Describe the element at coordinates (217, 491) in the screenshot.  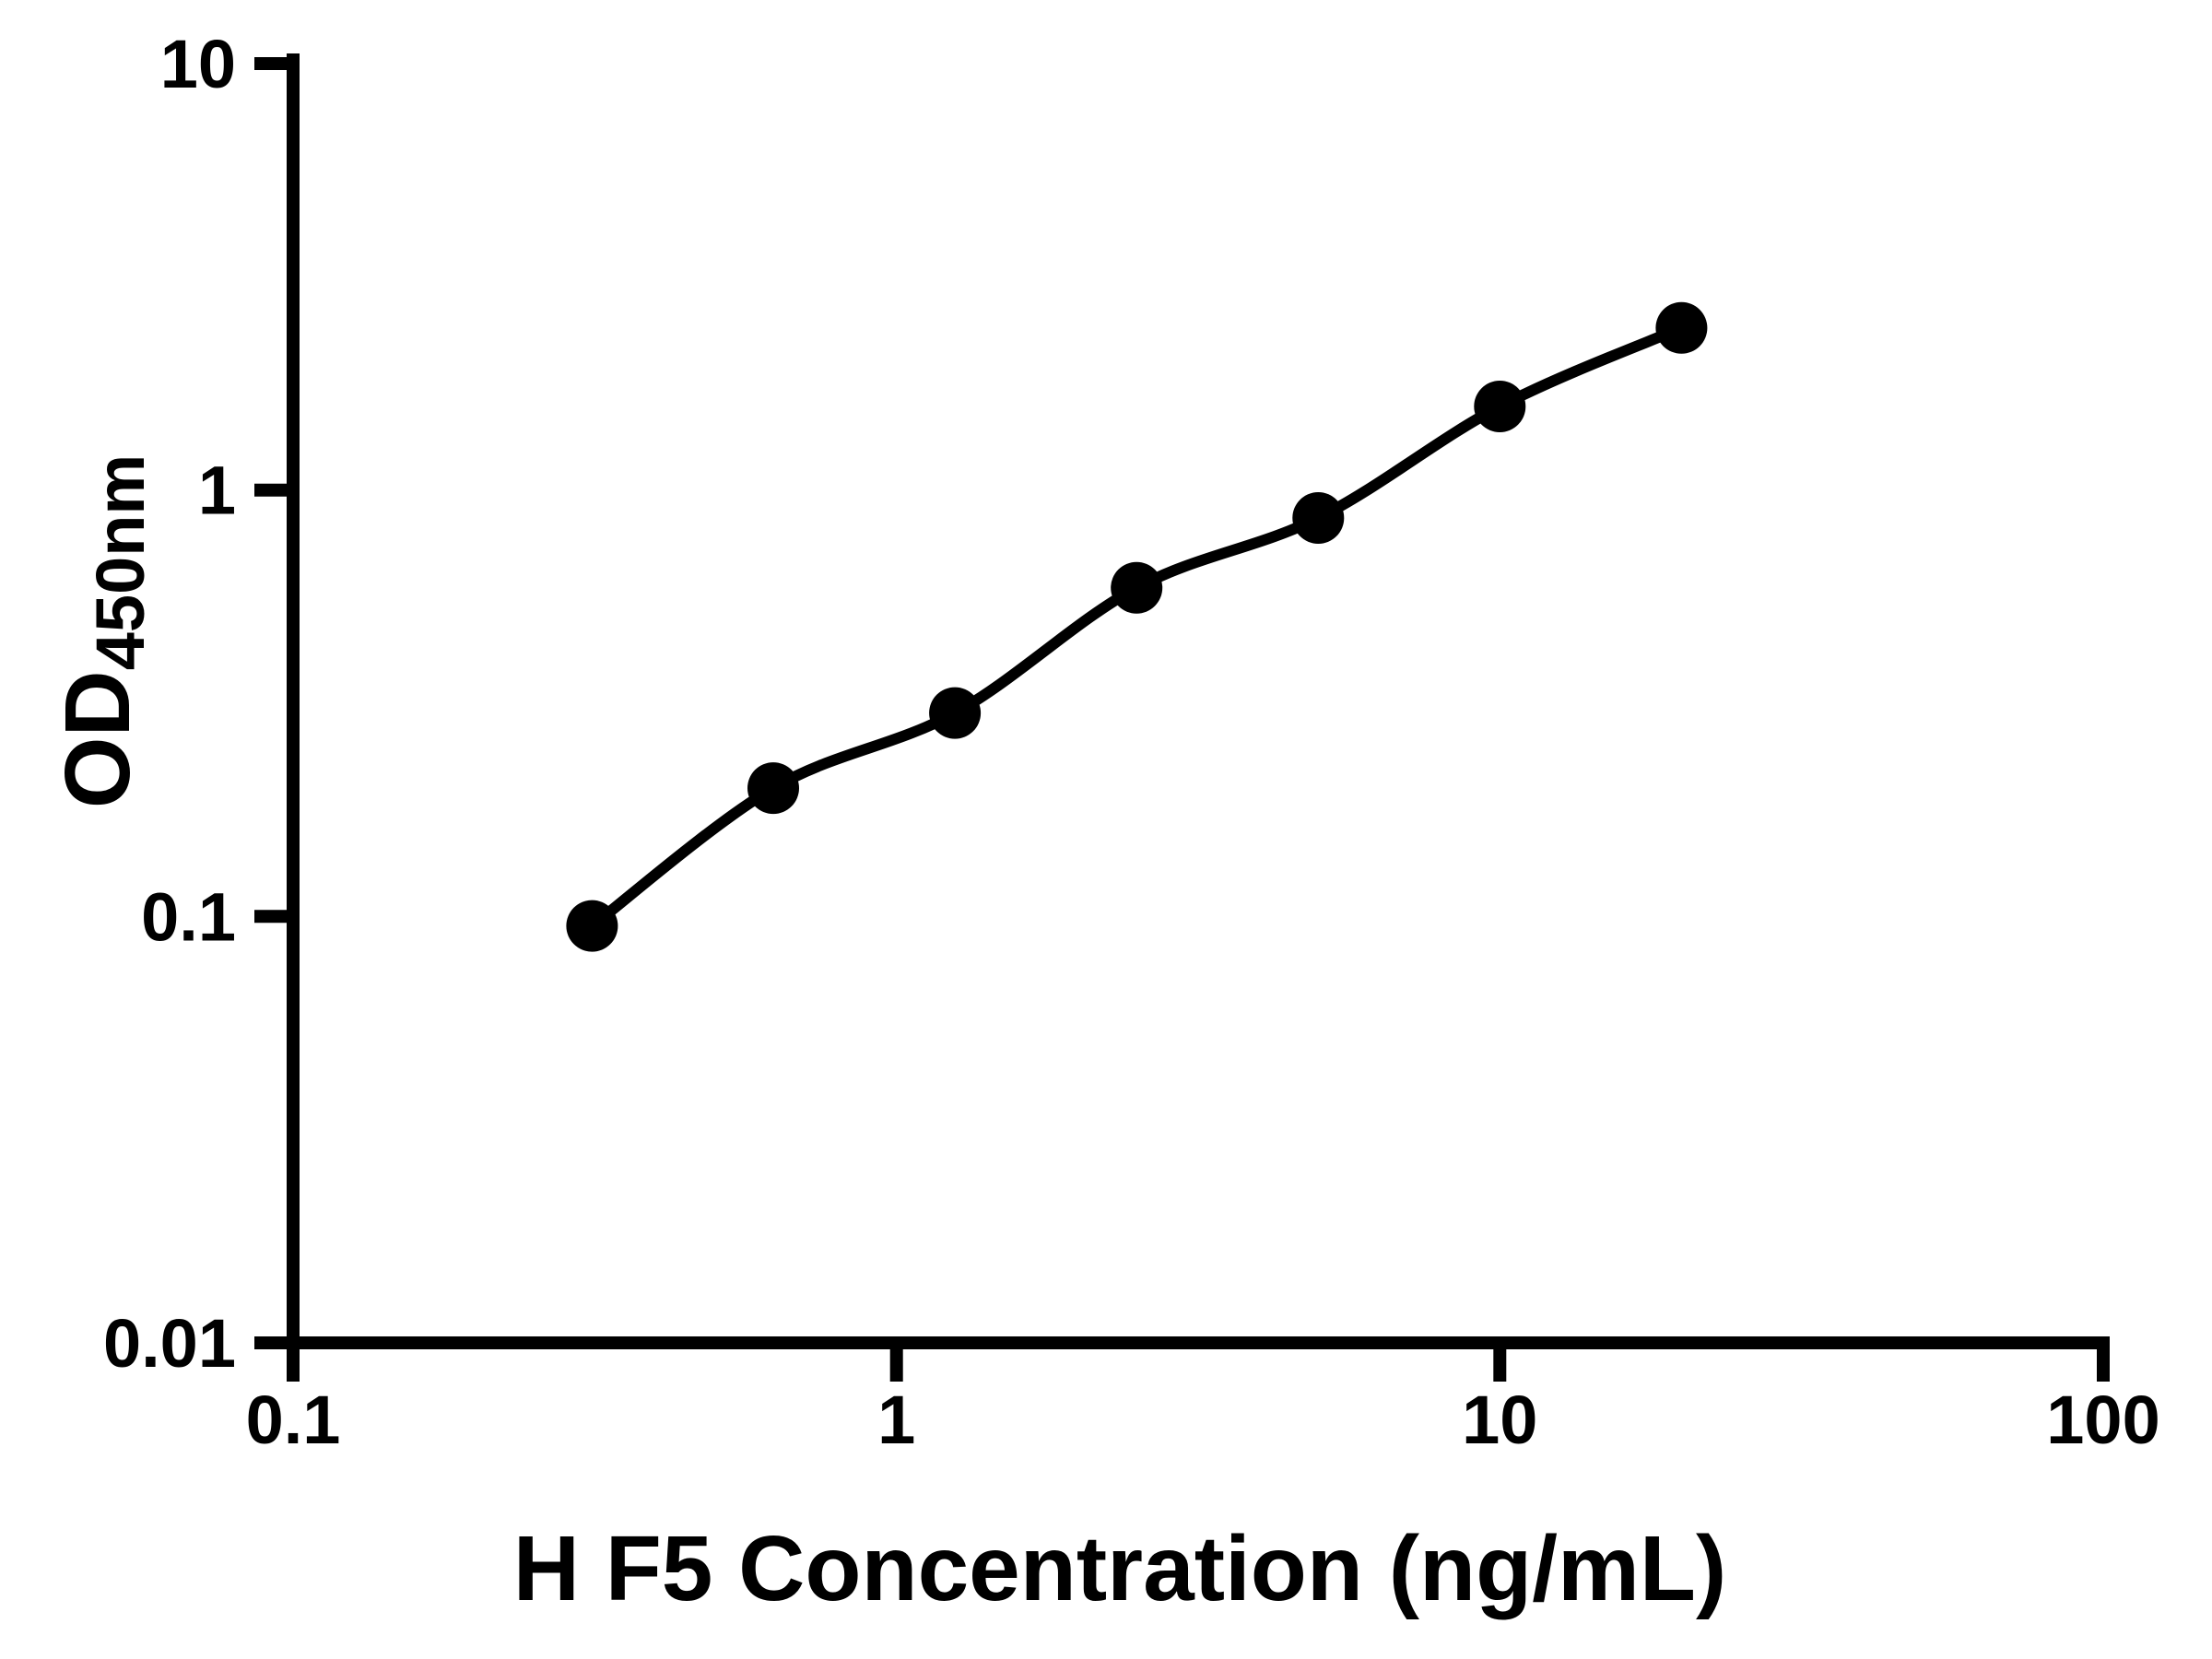
I see `y-tick-label: 1` at that location.